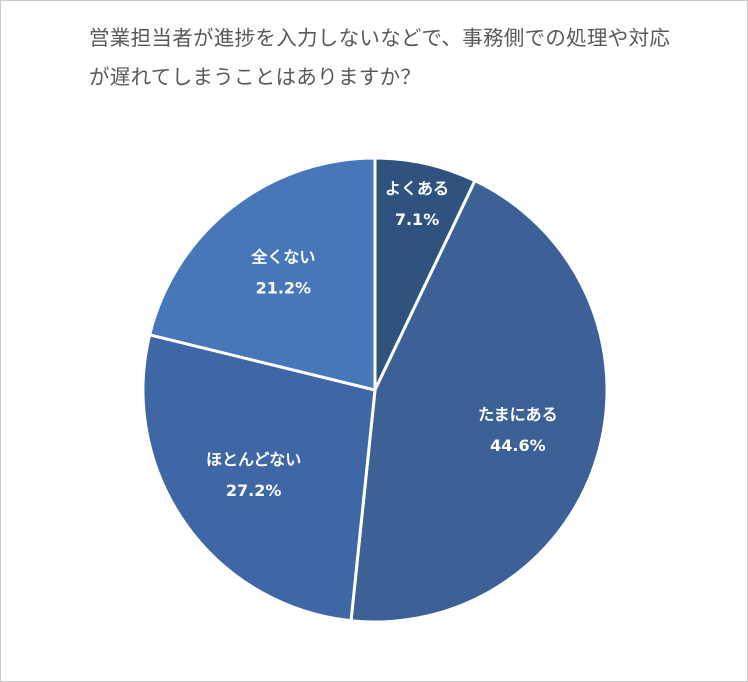  What do you see at coordinates (417, 188) in the screenshot?
I see `slice-label: よくある` at bounding box center [417, 188].